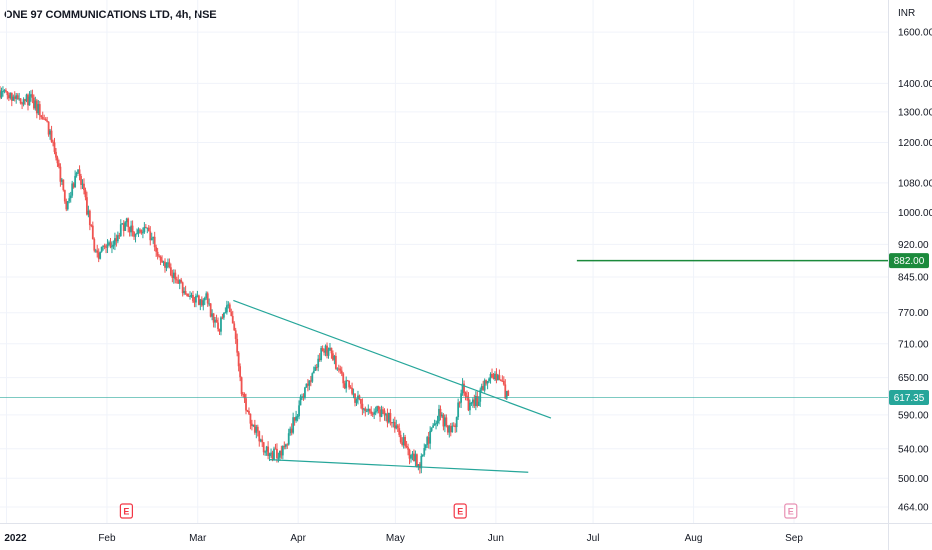  Describe the element at coordinates (694, 538) in the screenshot. I see `x-tick-label: Aug` at that location.